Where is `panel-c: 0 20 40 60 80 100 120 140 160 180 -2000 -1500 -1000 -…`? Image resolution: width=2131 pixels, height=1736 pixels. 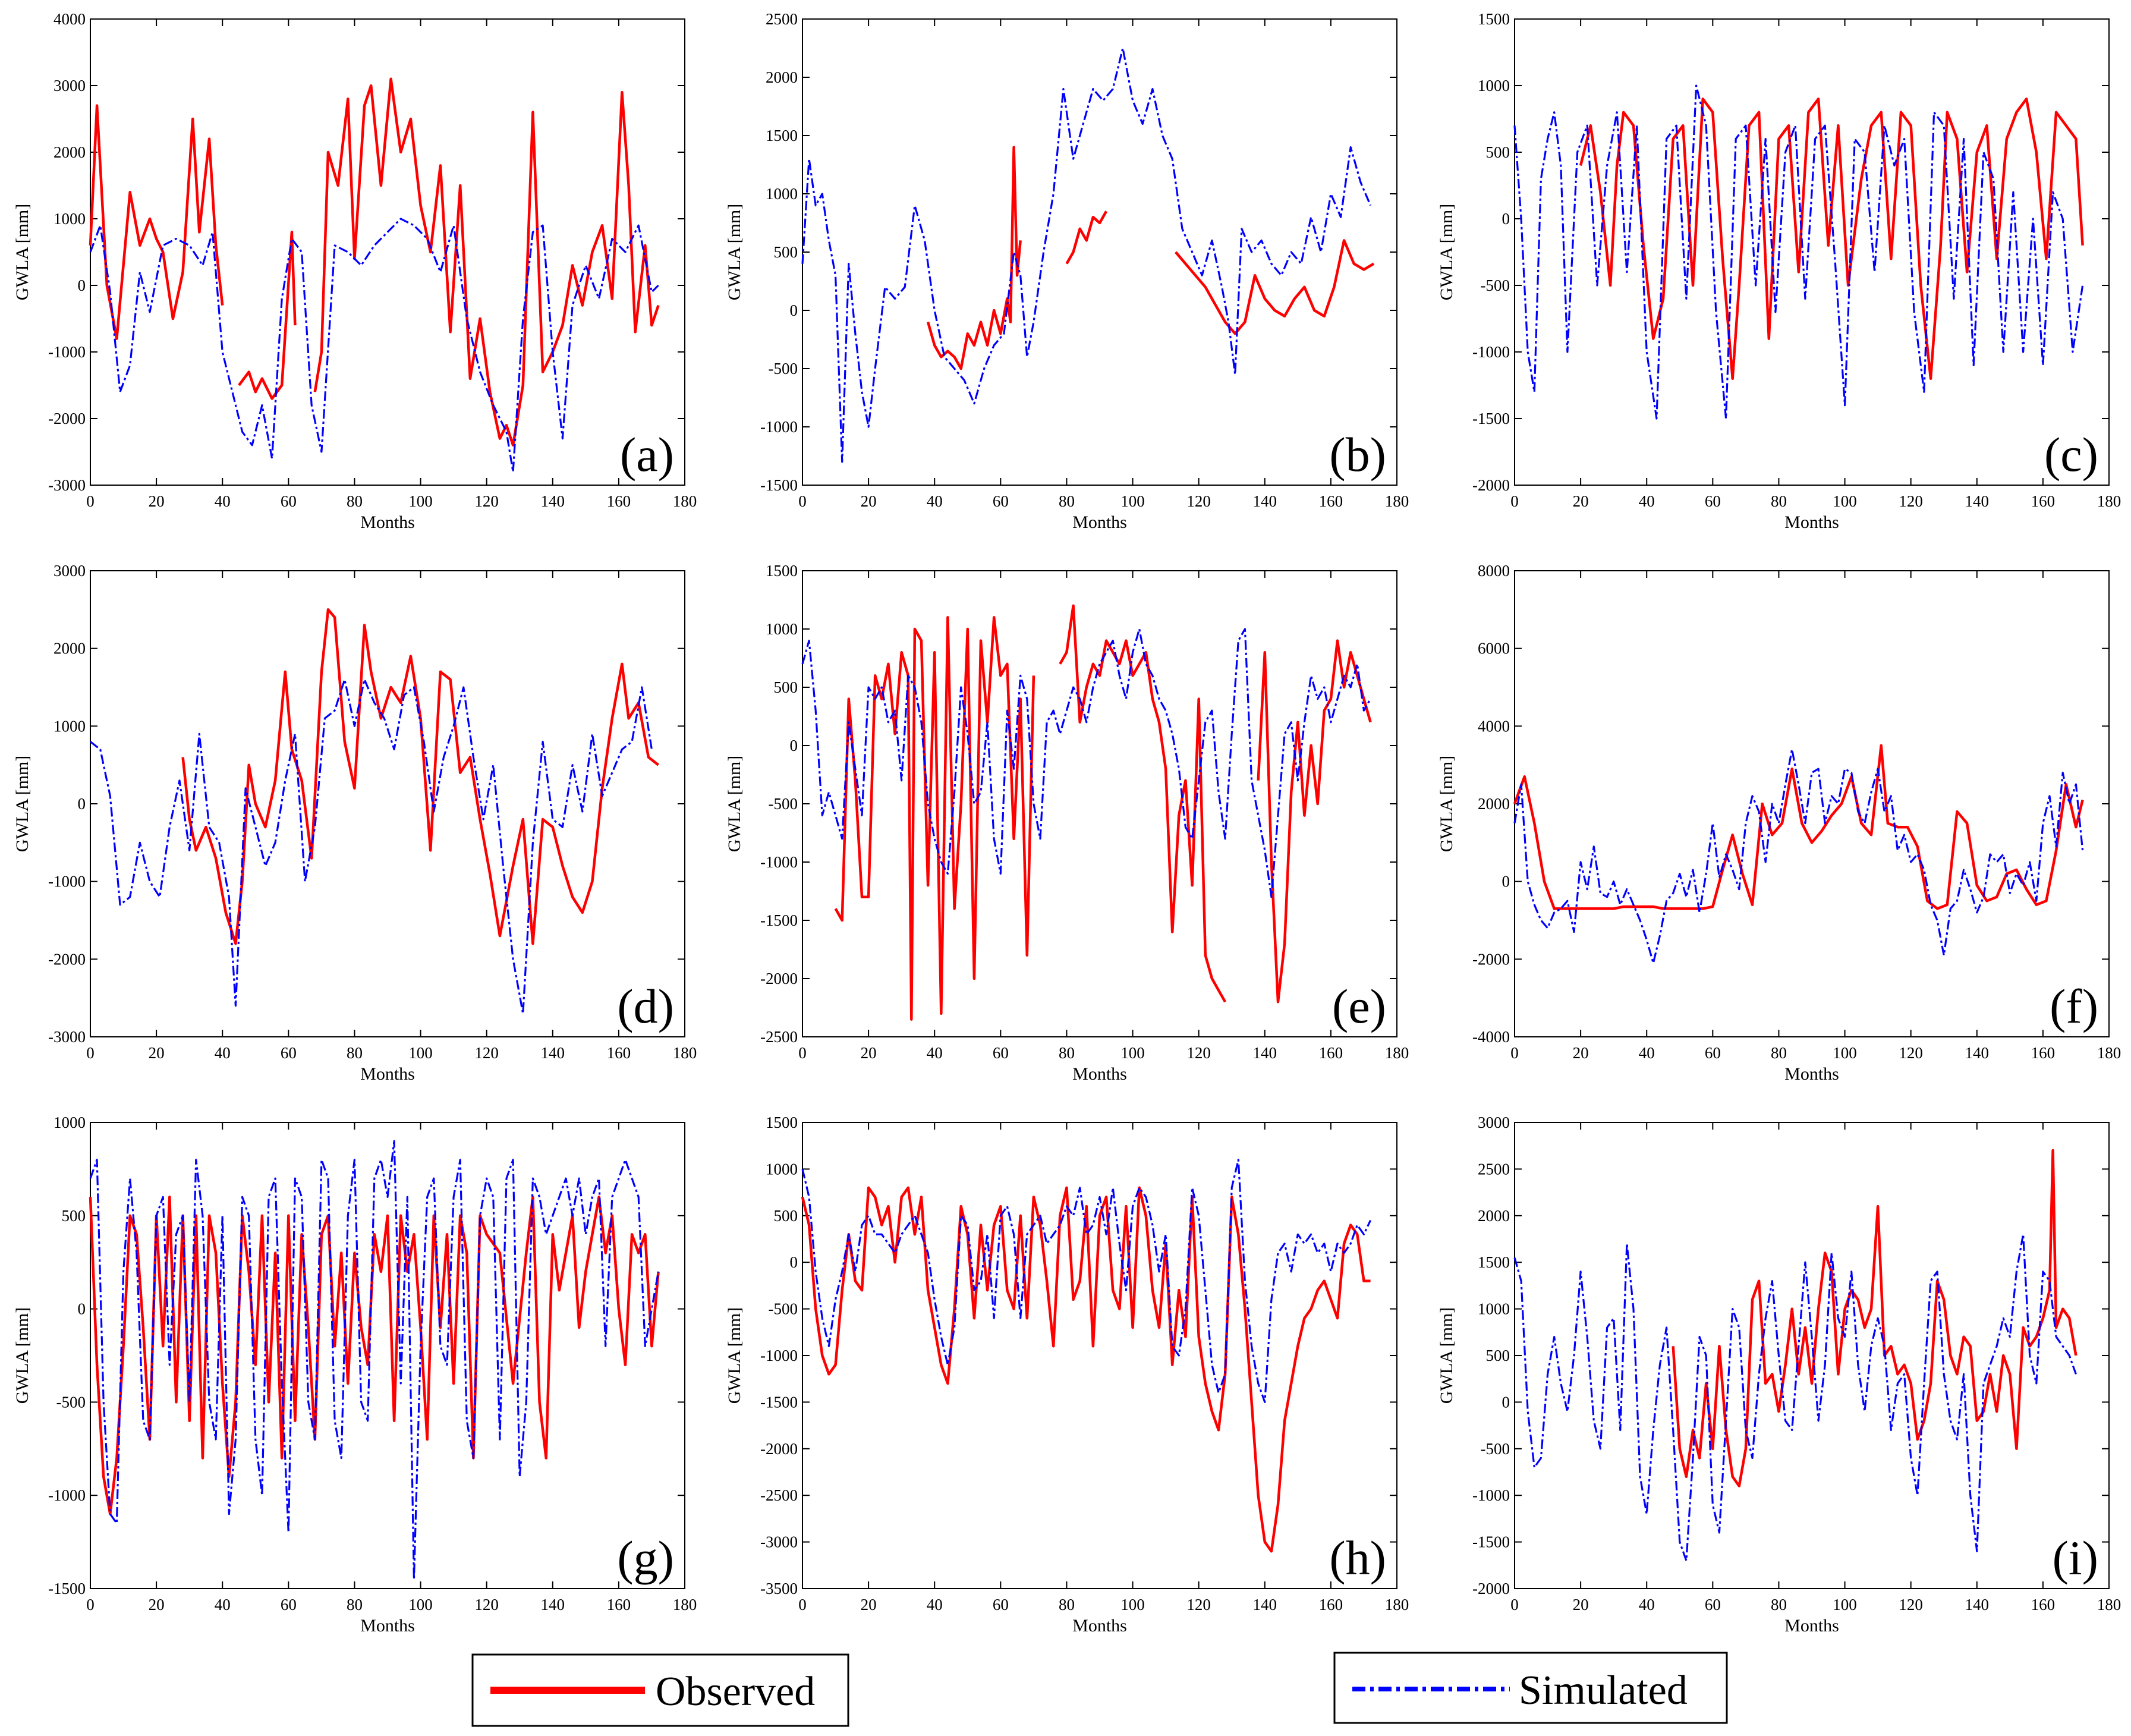 panel-c: 0 20 40 60 80 100 120 140 160 180 -2000 -1500 -1000 -… is located at coordinates (1779, 271).